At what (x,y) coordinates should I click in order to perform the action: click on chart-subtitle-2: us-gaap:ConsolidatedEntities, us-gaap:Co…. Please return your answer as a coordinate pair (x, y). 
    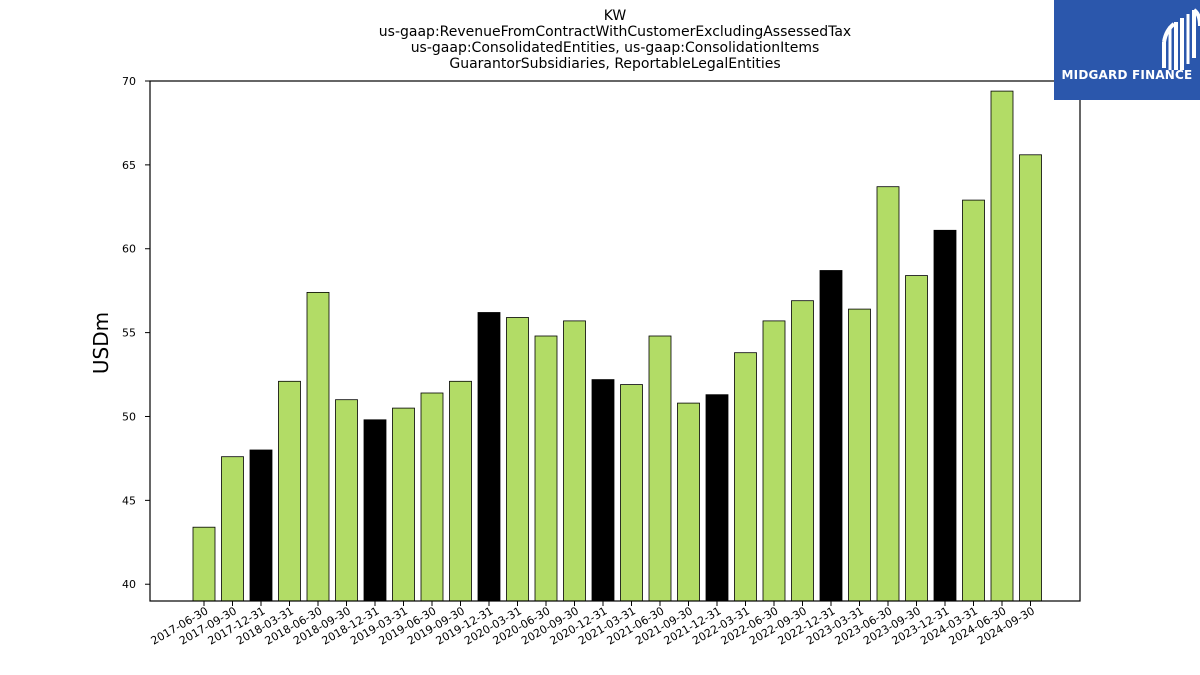
    Looking at the image, I should click on (615, 48).